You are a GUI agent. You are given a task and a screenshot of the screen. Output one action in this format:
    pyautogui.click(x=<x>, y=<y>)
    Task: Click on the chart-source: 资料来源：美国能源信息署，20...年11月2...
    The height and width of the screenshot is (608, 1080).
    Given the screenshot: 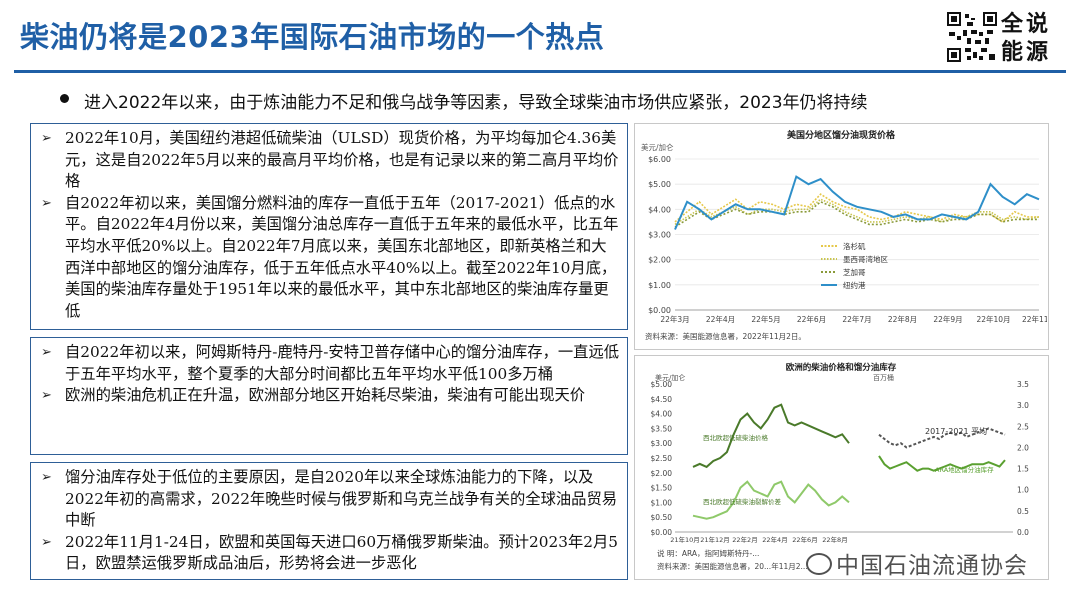 What is the action you would take?
    pyautogui.click(x=732, y=566)
    